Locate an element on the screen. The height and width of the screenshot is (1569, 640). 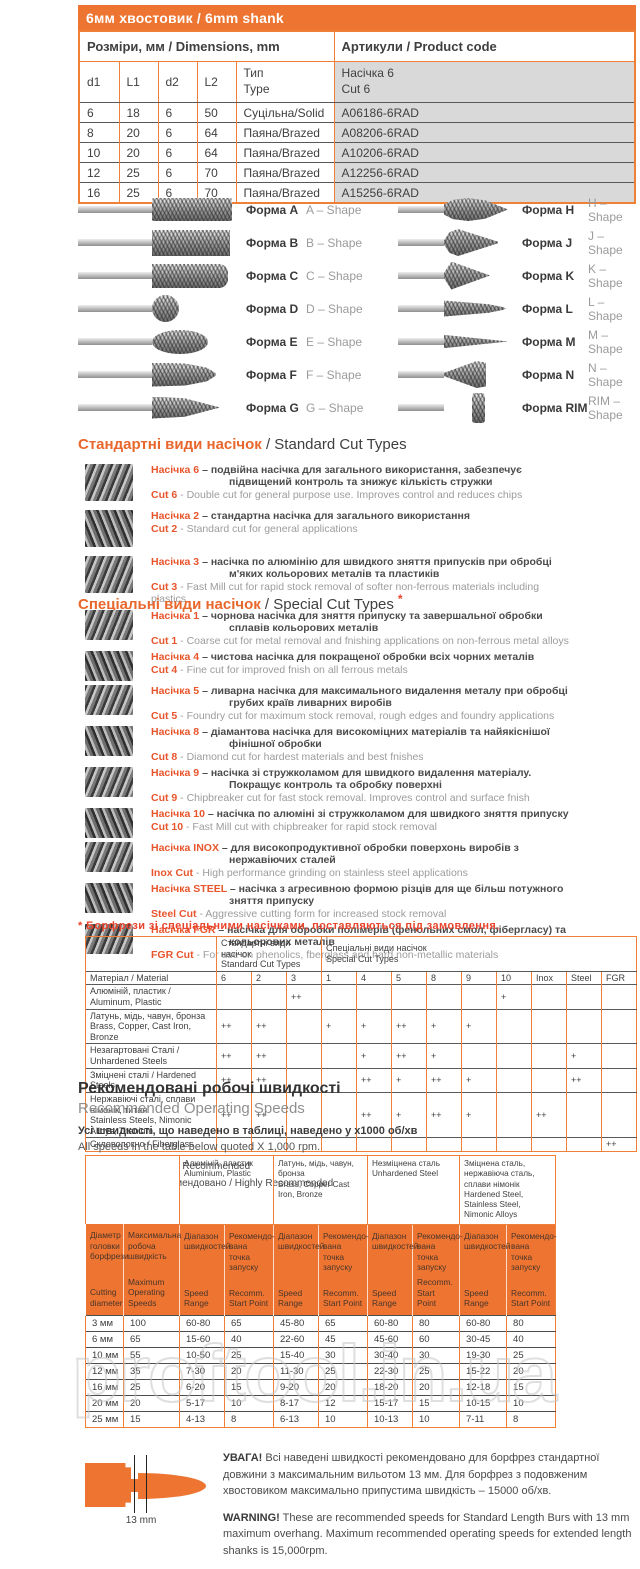
speed-cell: 10-13 is located at coordinates (390, 1418).